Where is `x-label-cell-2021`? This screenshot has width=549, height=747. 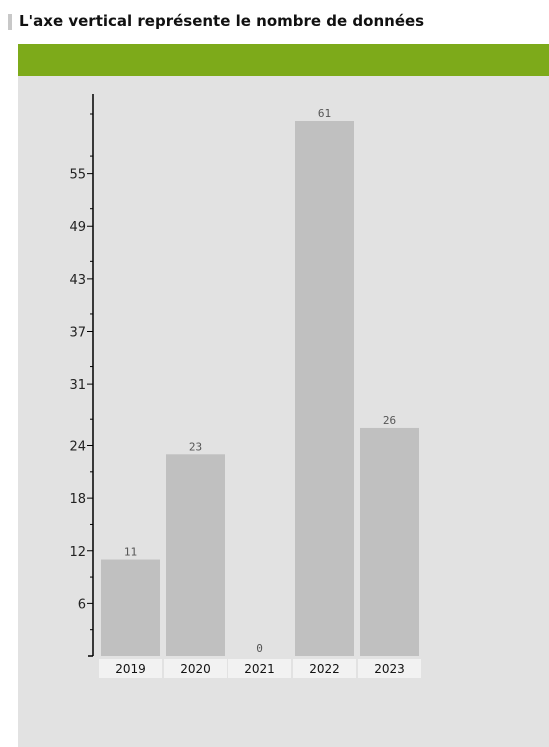
x-label-cell-2021 is located at coordinates (259, 668).